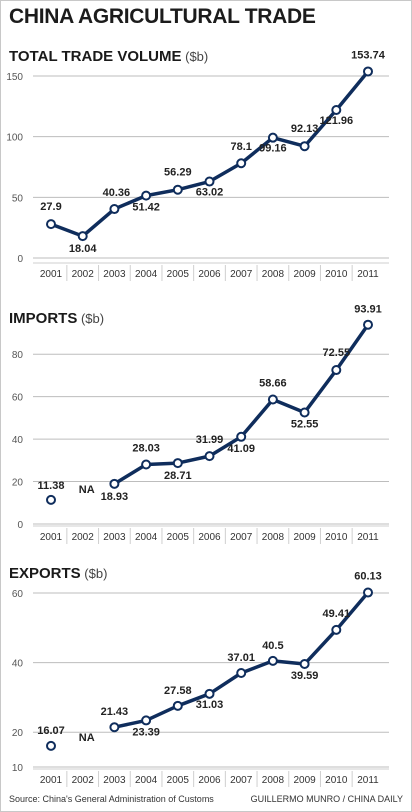 The image size is (412, 812). Describe the element at coordinates (146, 449) in the screenshot. I see `data-label: 28.03` at that location.